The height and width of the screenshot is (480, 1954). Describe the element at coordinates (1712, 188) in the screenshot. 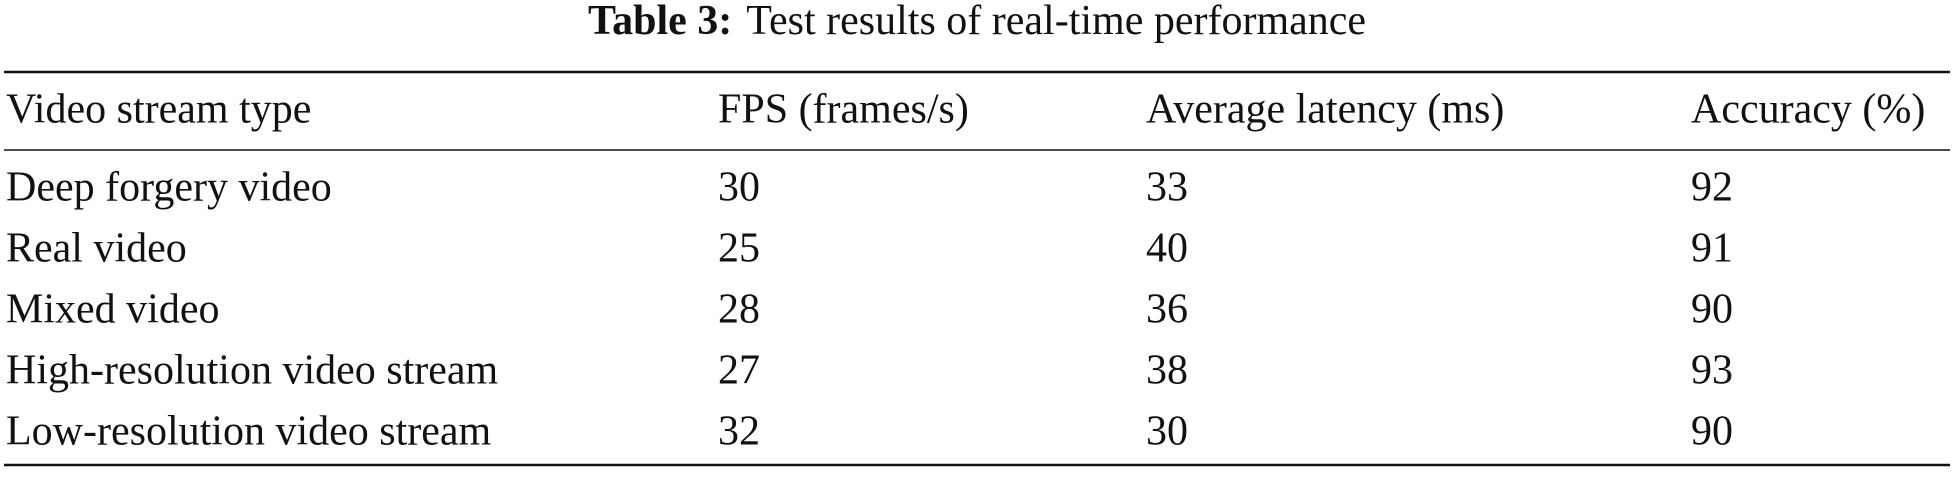

I see `cell: 92` at that location.